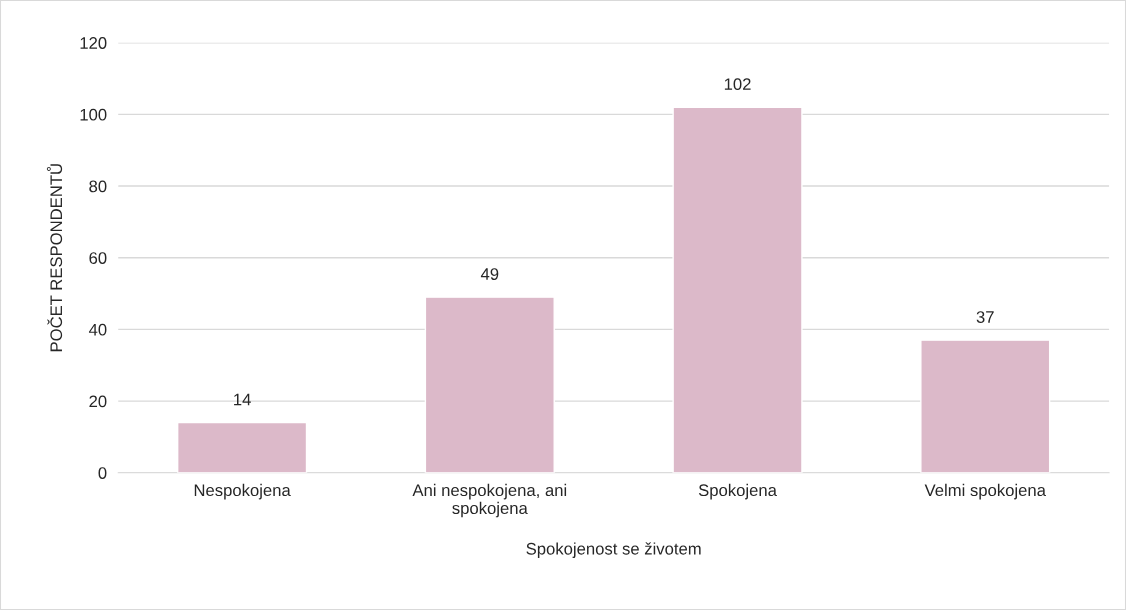 The image size is (1126, 610). I want to click on y-tick-label: 80, so click(98, 186).